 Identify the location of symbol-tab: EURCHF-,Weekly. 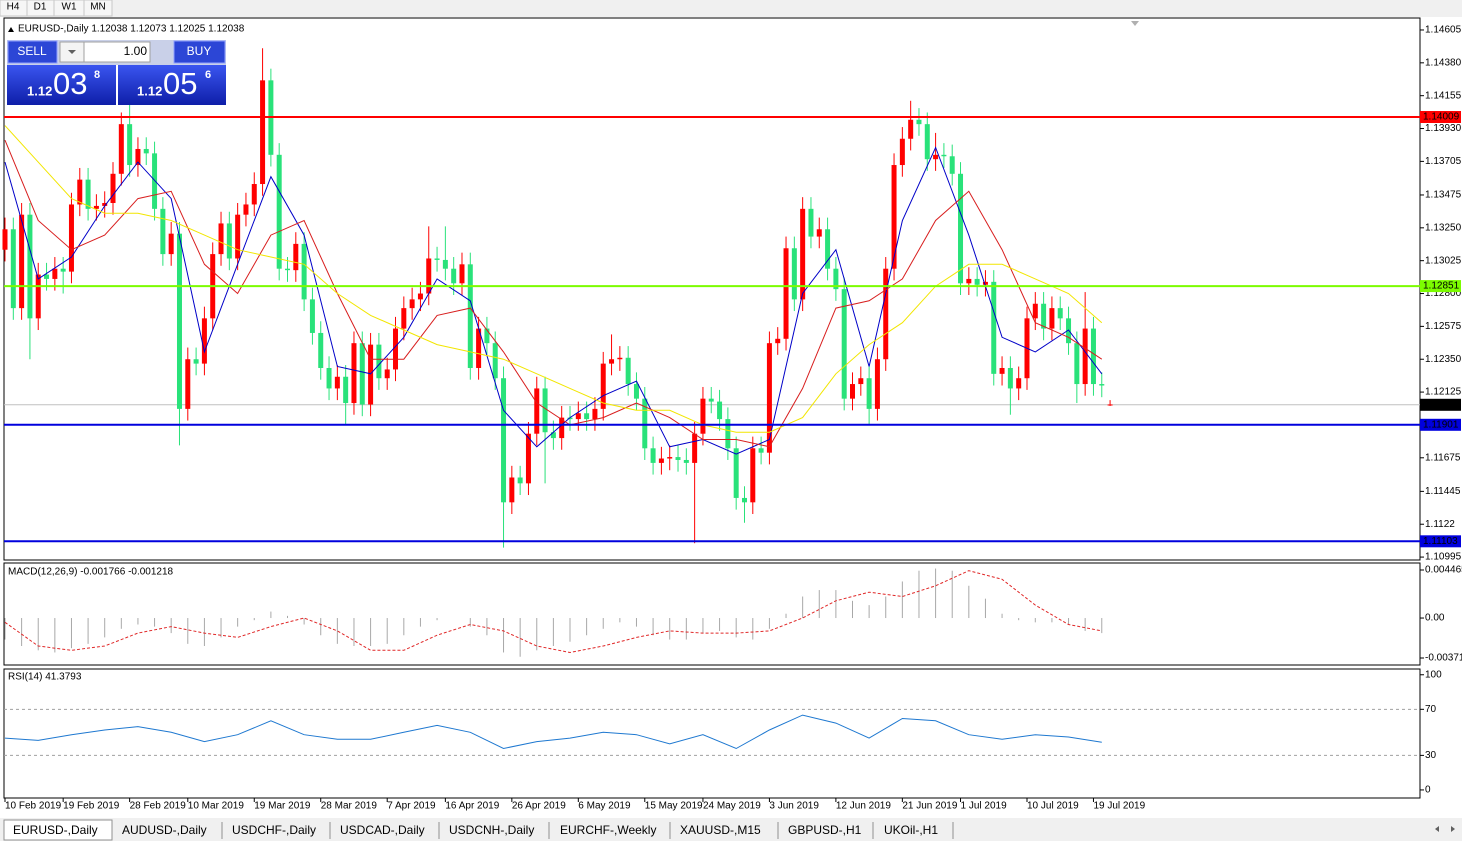
(608, 830).